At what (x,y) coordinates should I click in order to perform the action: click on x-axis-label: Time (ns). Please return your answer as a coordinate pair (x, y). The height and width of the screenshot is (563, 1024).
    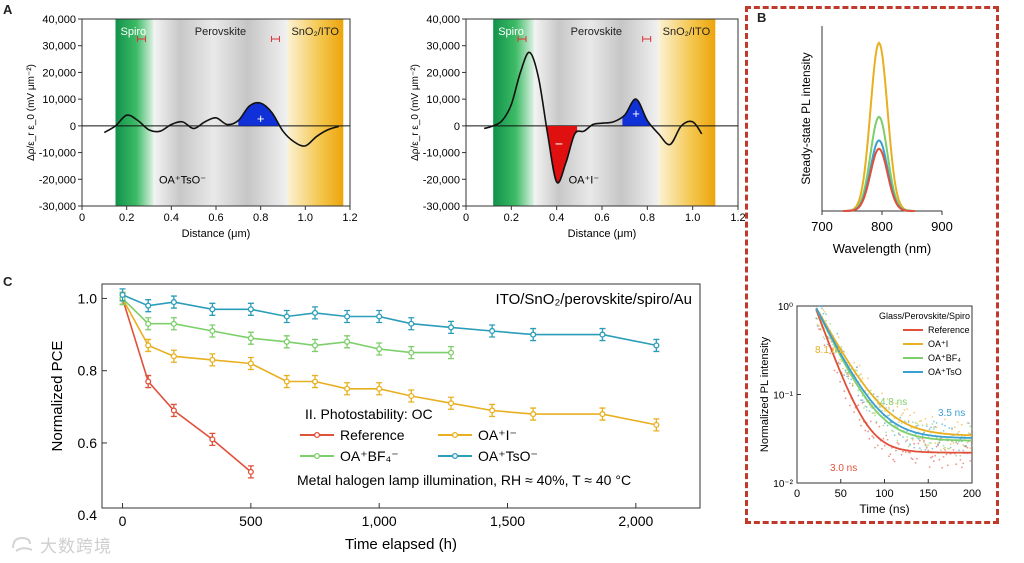
    Looking at the image, I should click on (884, 509).